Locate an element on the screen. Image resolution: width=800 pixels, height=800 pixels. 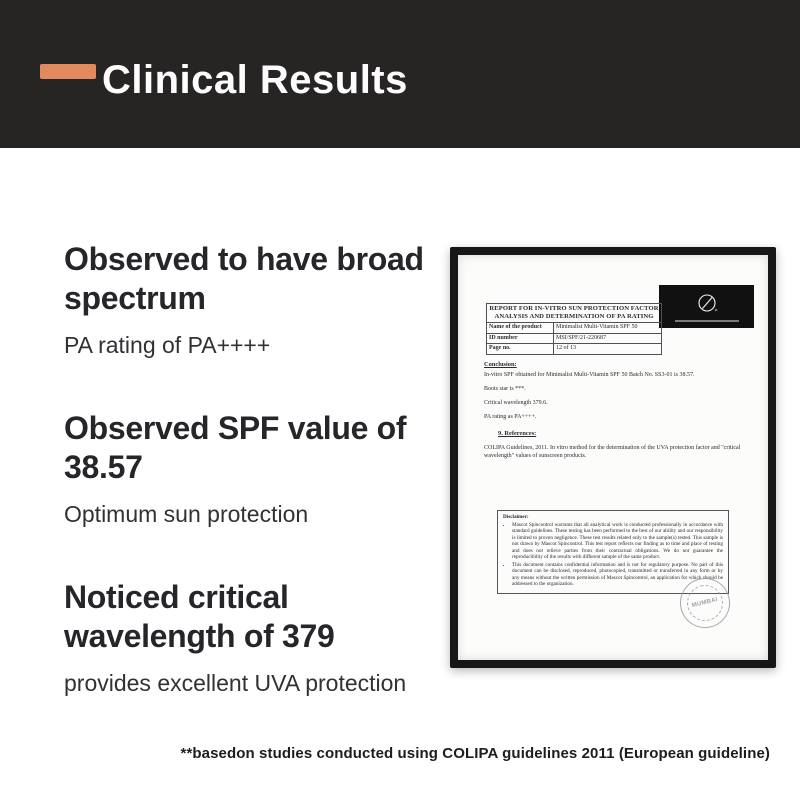
stat-subtext: Optimum sun protection is located at coordinates (186, 514).